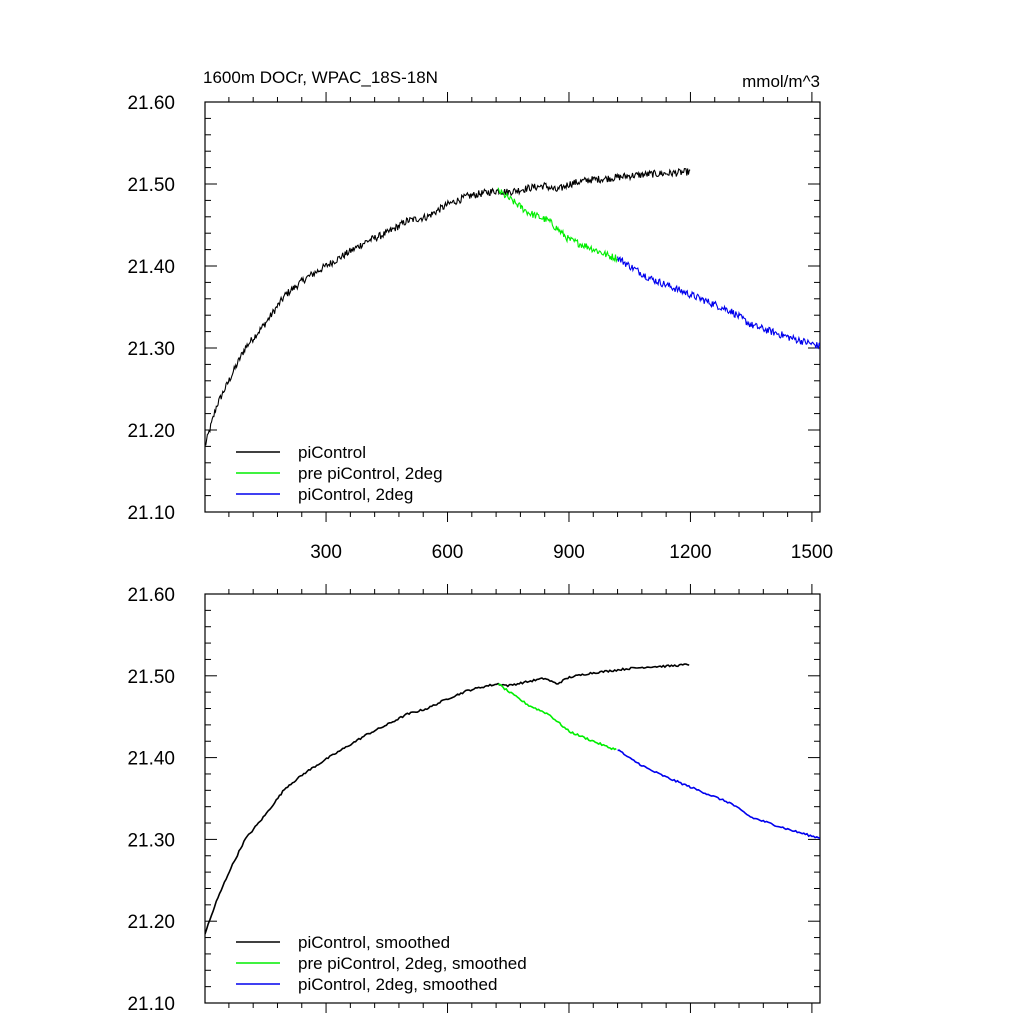  I want to click on x-tick-label: 600, so click(448, 552).